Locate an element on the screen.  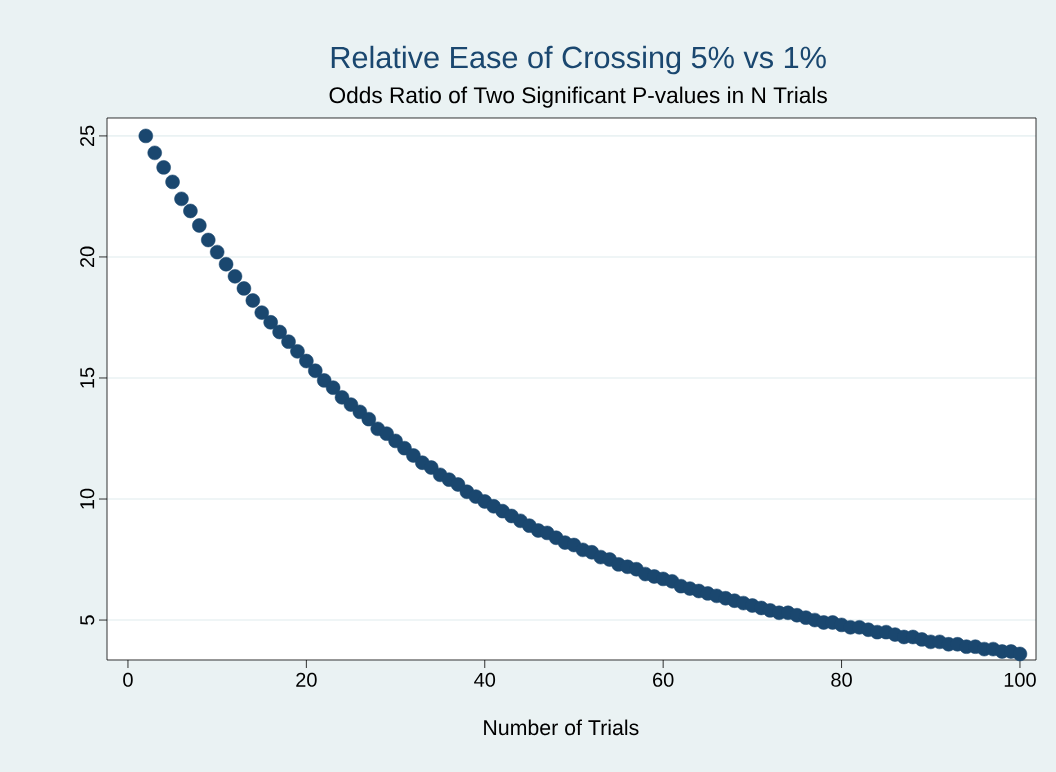
y-tick-label: 5 is located at coordinates (87, 620).